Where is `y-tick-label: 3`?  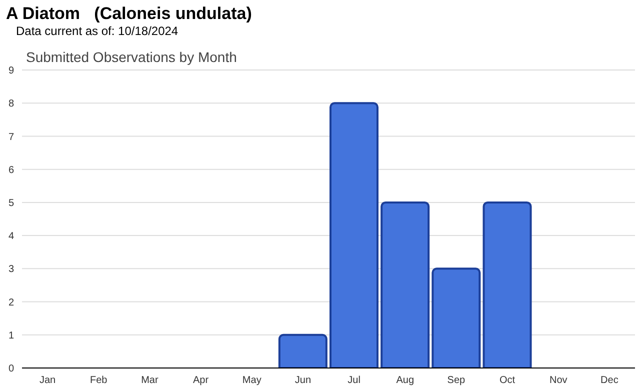 y-tick-label: 3 is located at coordinates (11, 270).